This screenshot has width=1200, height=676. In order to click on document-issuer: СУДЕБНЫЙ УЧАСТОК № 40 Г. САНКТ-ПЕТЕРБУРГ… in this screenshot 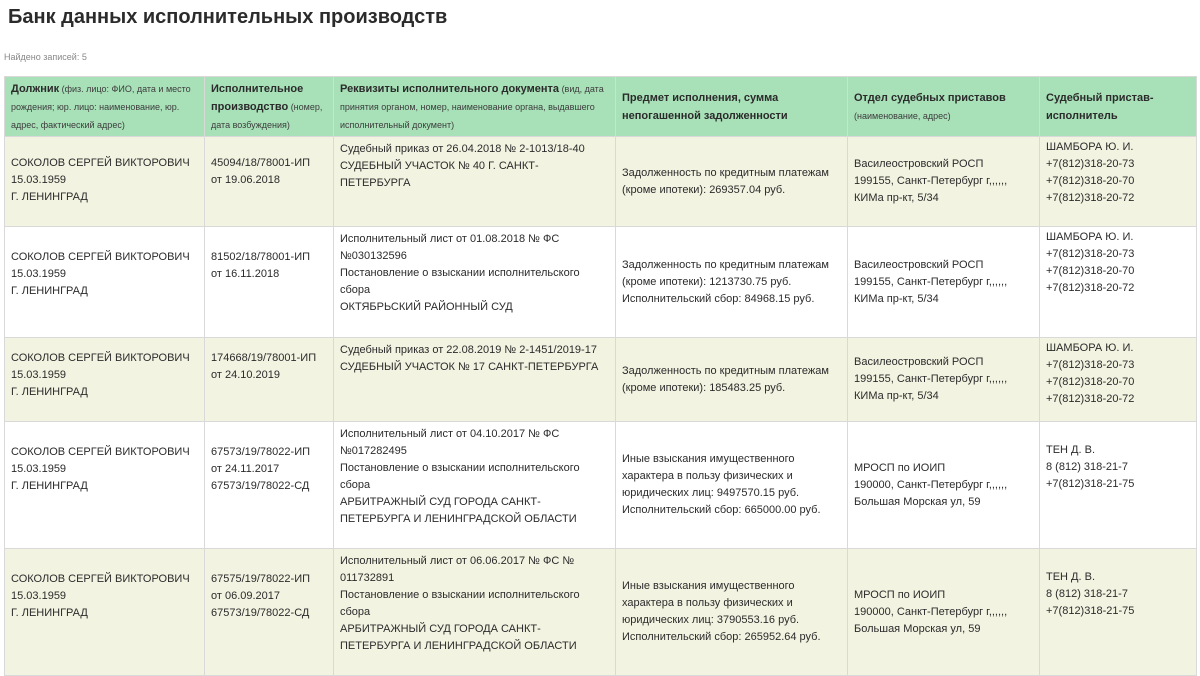, I will do `click(439, 174)`.